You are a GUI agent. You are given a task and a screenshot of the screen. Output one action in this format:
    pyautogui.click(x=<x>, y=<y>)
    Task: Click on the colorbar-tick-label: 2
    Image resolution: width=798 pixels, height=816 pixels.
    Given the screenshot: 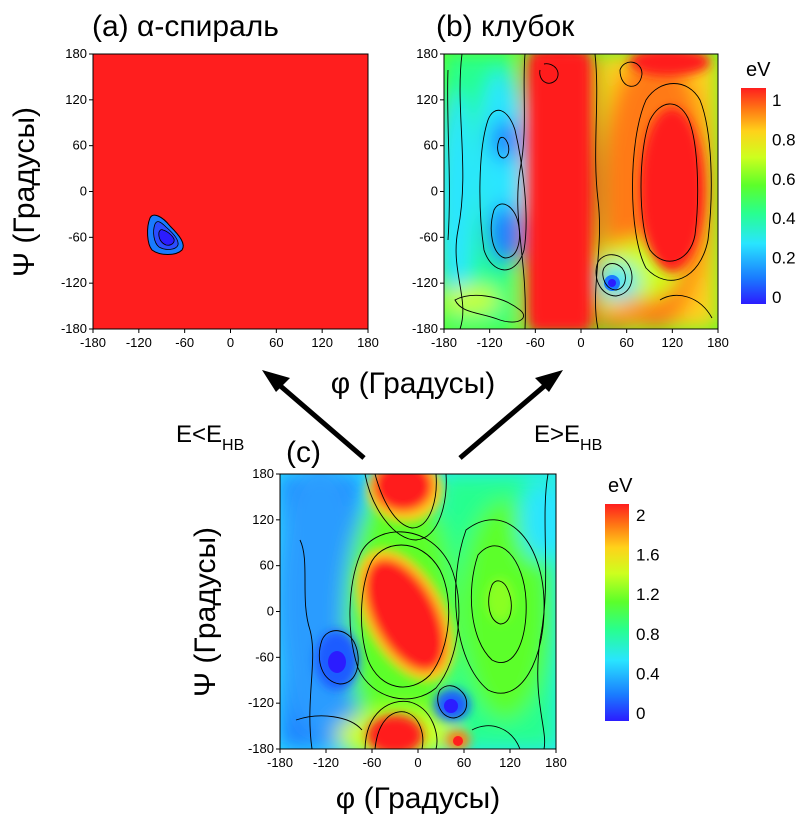 What is the action you would take?
    pyautogui.click(x=640, y=515)
    